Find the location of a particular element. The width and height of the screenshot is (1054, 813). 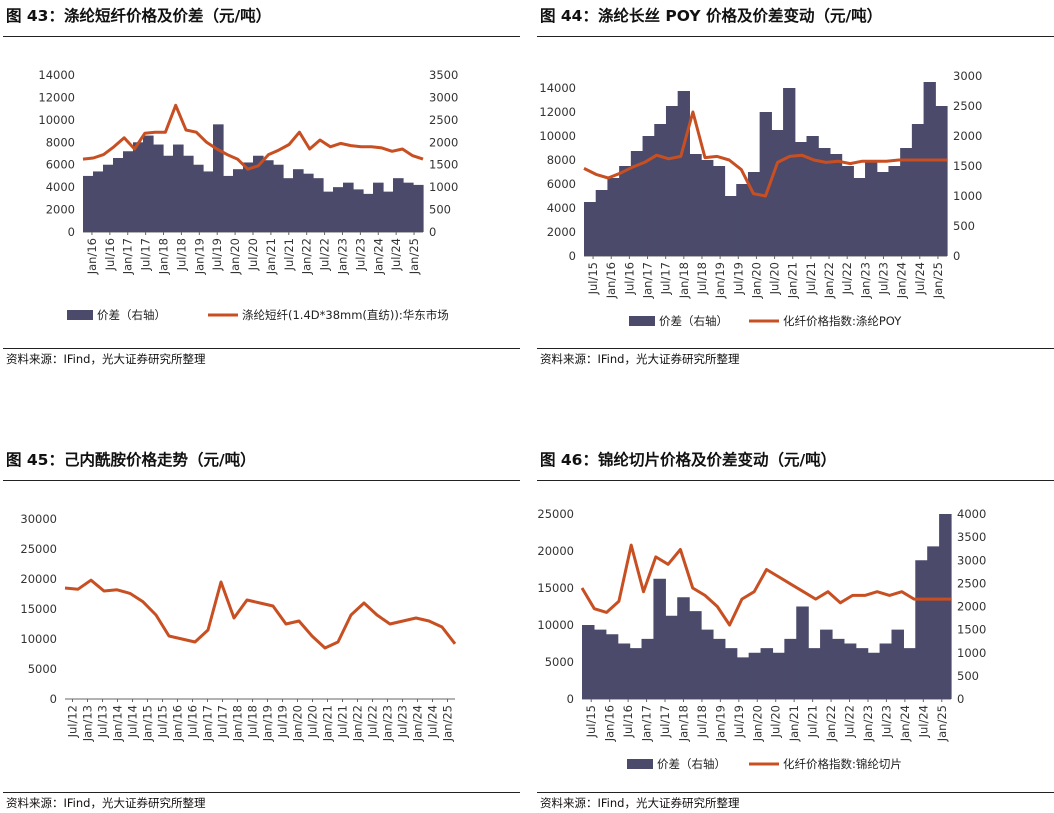

x-axis-tick-label: Jan/24 is located at coordinates (902, 280).